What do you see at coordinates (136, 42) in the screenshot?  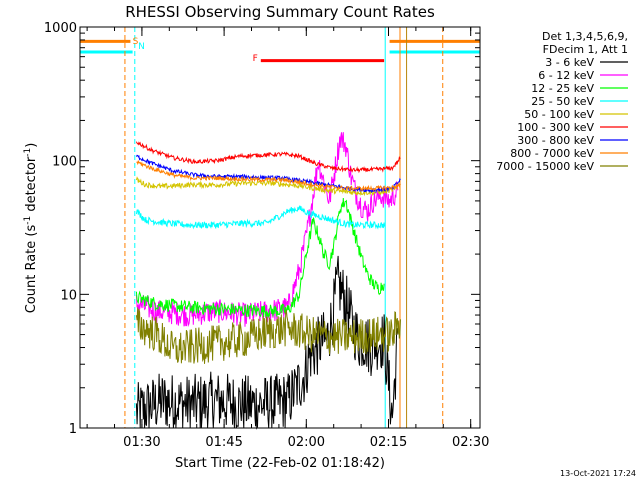 I see `flag-letter-s: S` at bounding box center [136, 42].